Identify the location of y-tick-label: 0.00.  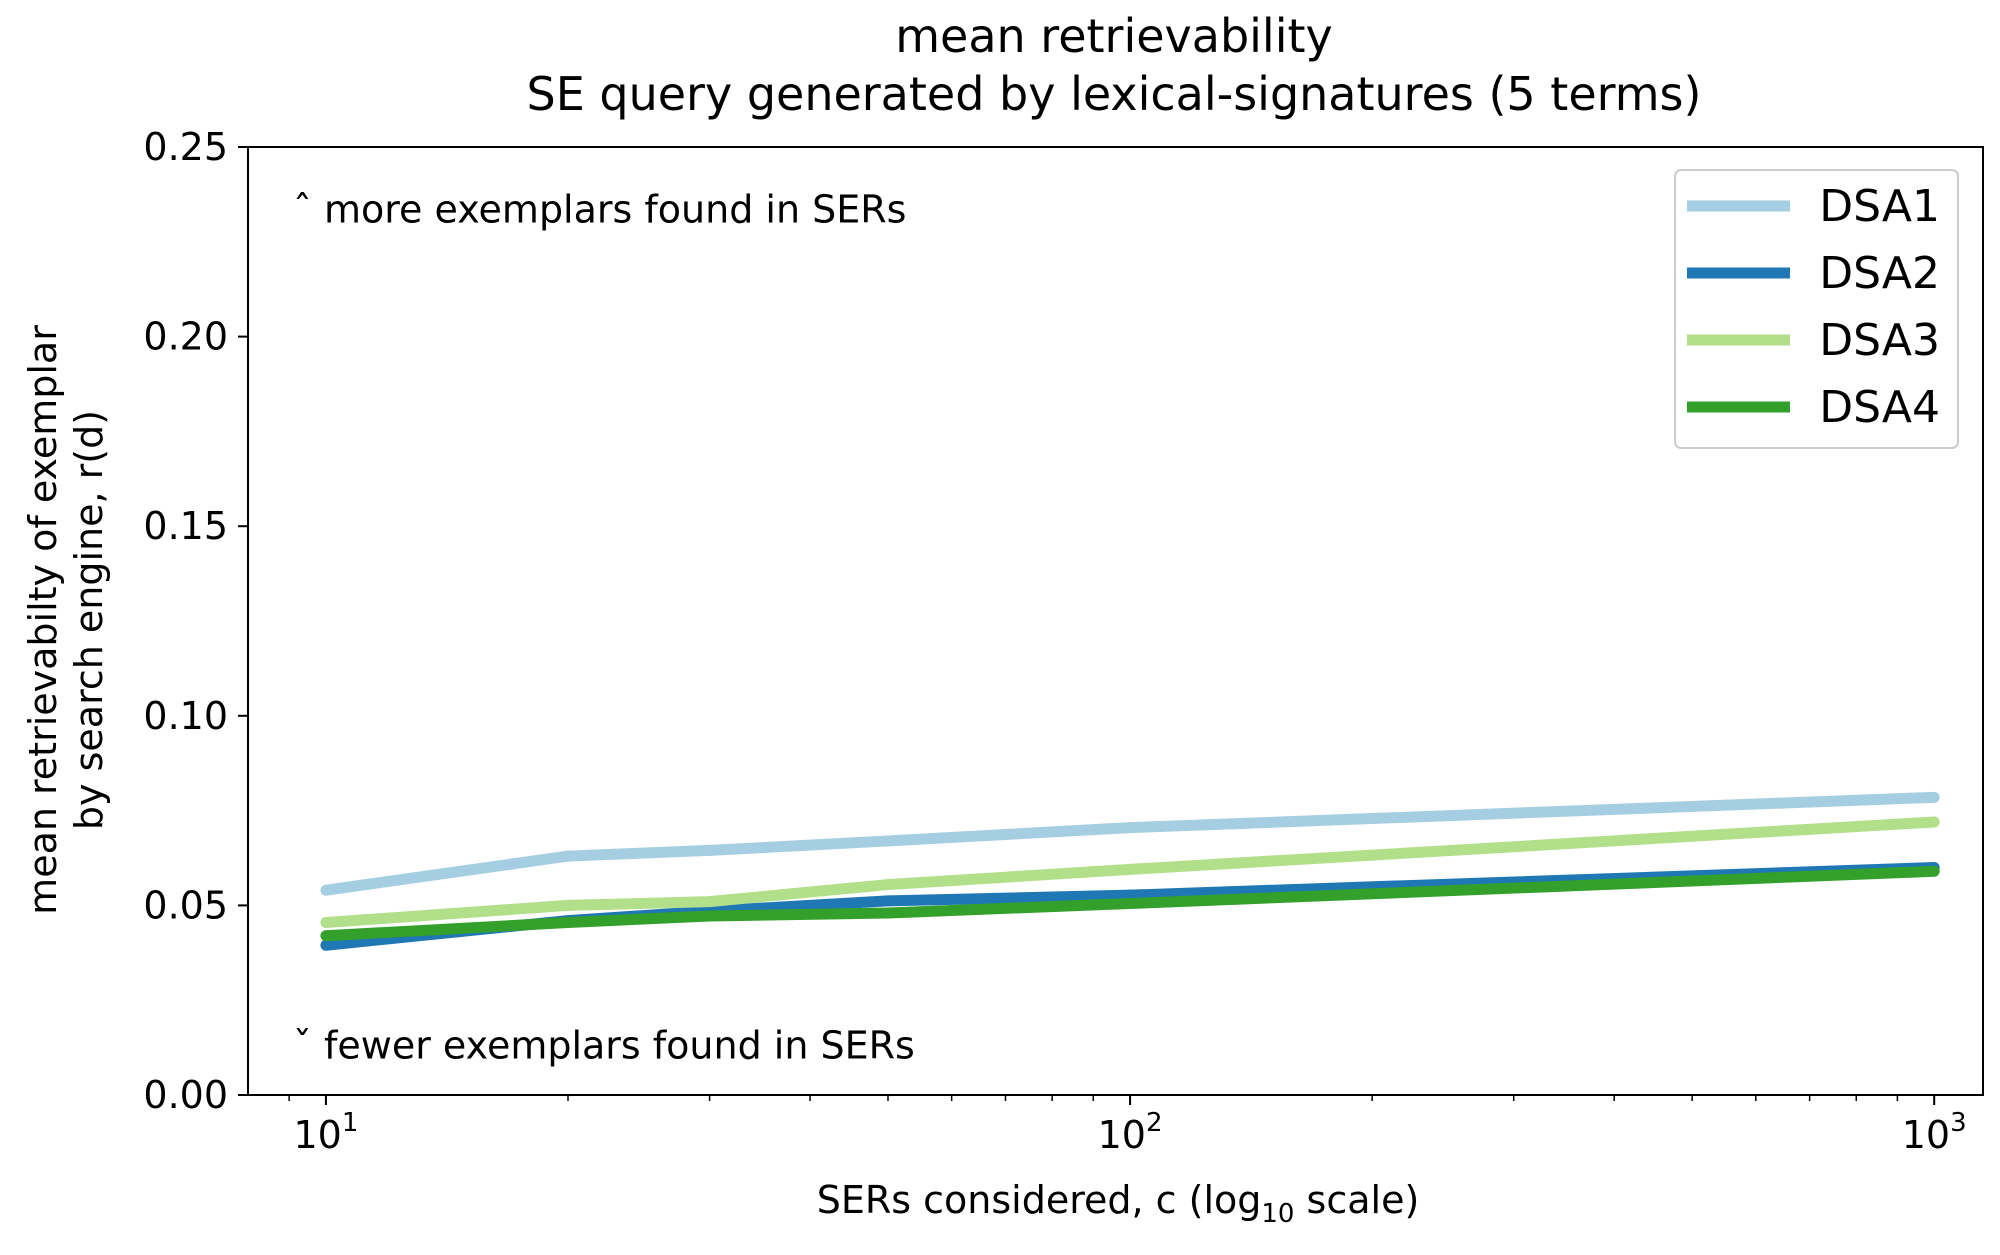
(185, 1095).